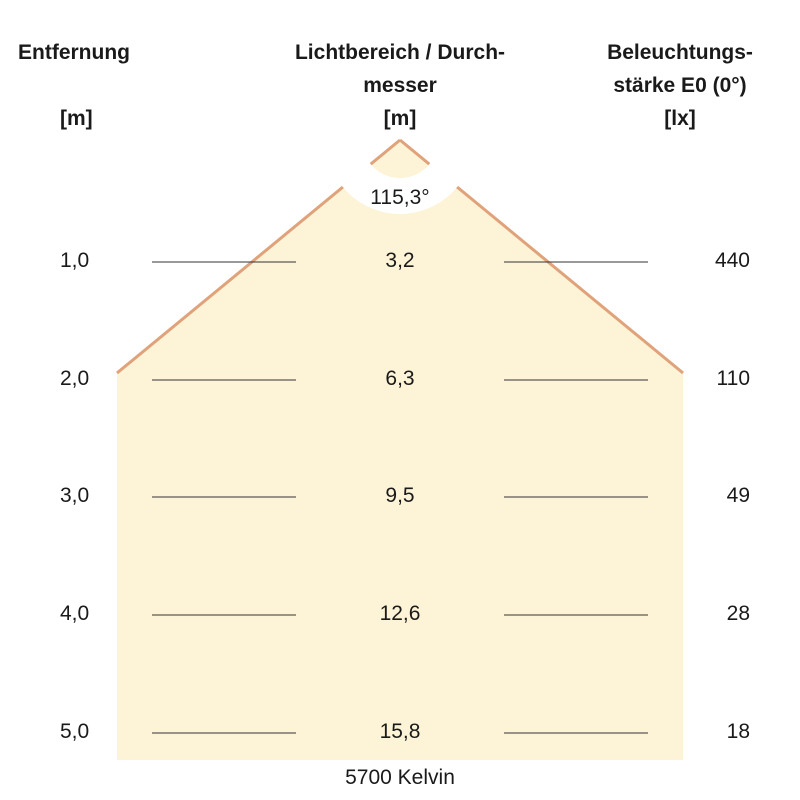 Image resolution: width=800 pixels, height=800 pixels. I want to click on diameter-header-unit: [m], so click(400, 118).